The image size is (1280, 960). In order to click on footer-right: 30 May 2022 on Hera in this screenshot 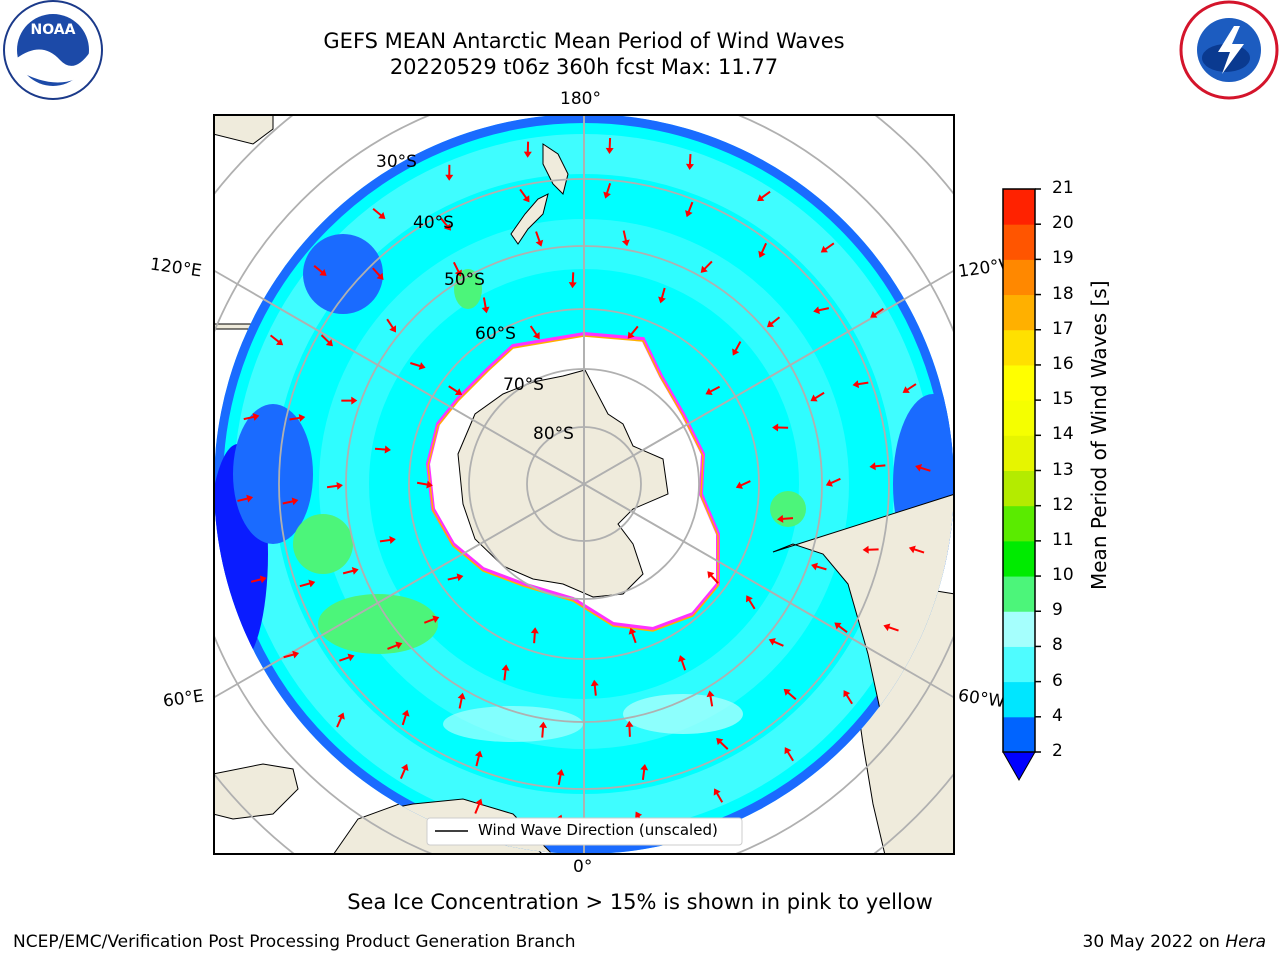, I will do `click(1175, 942)`.